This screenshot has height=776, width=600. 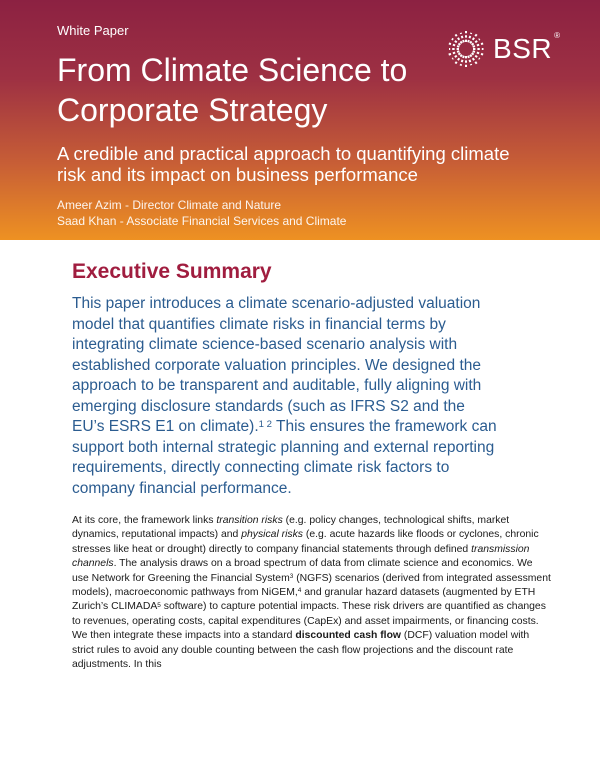 I want to click on starburst-icon, so click(x=466, y=49).